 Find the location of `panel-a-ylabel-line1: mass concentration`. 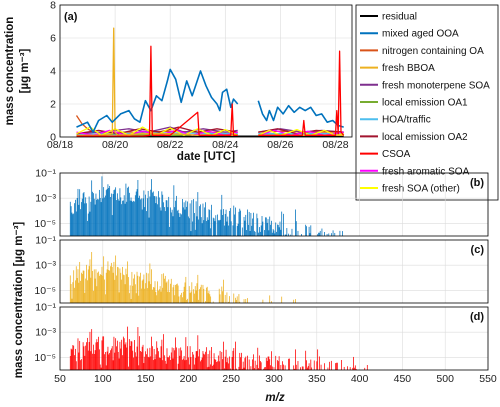

panel-a-ylabel-line1: mass concentration is located at coordinates (10, 71).